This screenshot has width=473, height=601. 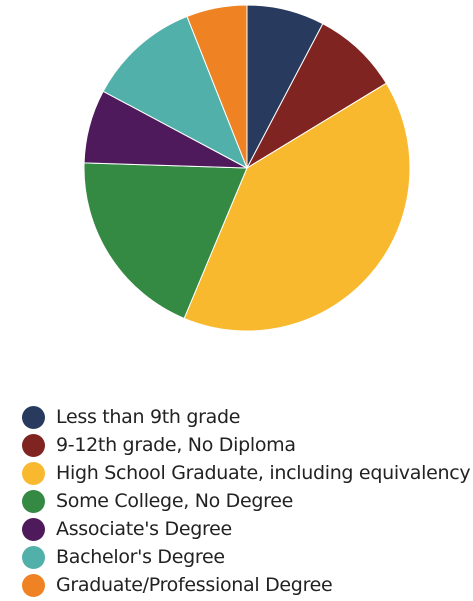 What do you see at coordinates (246, 529) in the screenshot?
I see `legend-item-5: Associate's Degree` at bounding box center [246, 529].